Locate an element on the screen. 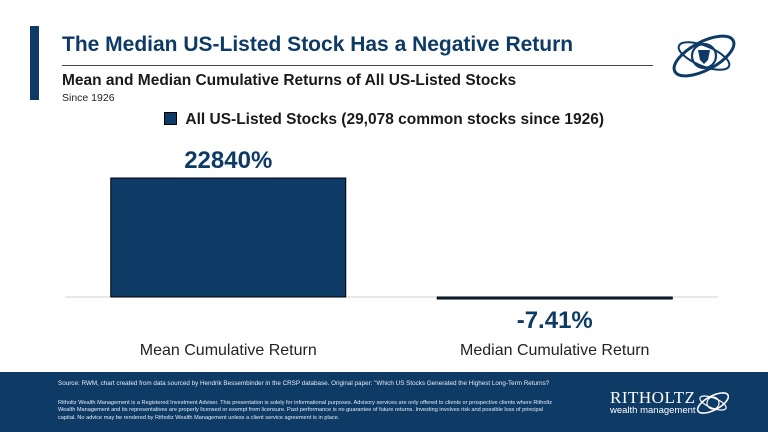 This screenshot has height=432, width=768. ritholtz-logo-icon is located at coordinates (704, 56).